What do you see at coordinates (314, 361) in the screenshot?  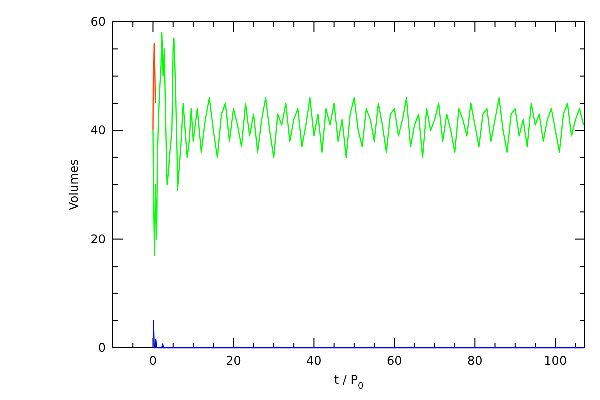 I see `x-tick-label: 40` at bounding box center [314, 361].